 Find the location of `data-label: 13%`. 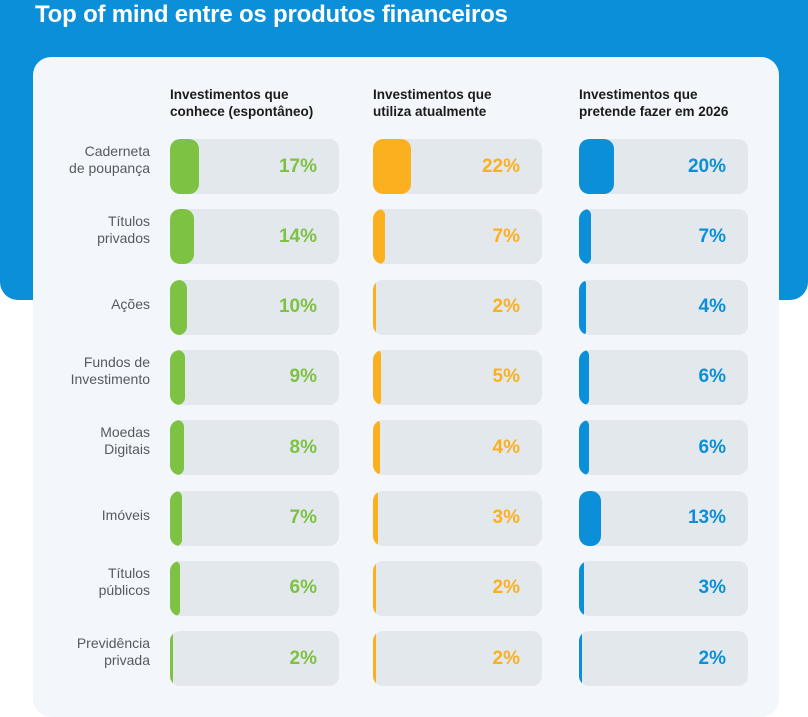

data-label: 13% is located at coordinates (706, 517).